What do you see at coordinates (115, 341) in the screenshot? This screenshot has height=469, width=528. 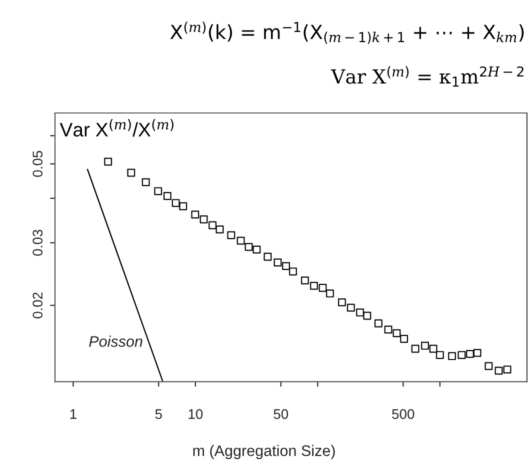 I see `series-label: Poisson` at bounding box center [115, 341].